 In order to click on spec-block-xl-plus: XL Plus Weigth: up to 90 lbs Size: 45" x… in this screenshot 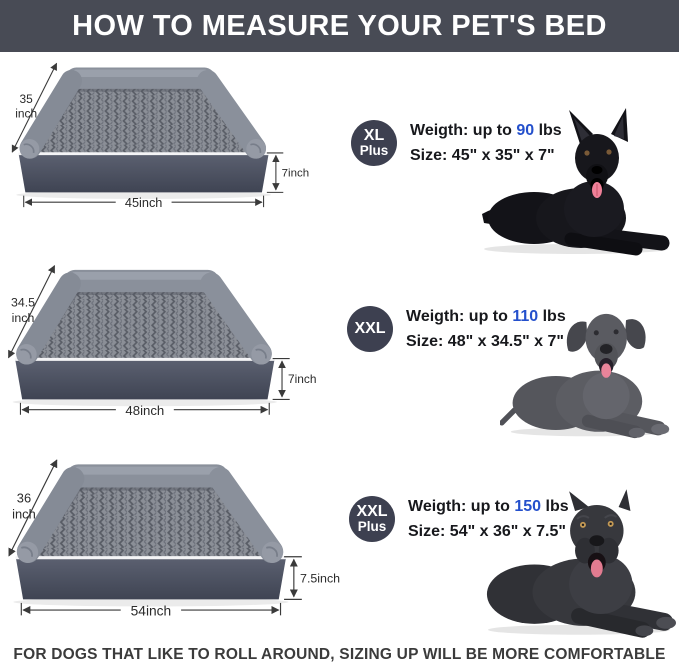, I will do `click(456, 143)`.